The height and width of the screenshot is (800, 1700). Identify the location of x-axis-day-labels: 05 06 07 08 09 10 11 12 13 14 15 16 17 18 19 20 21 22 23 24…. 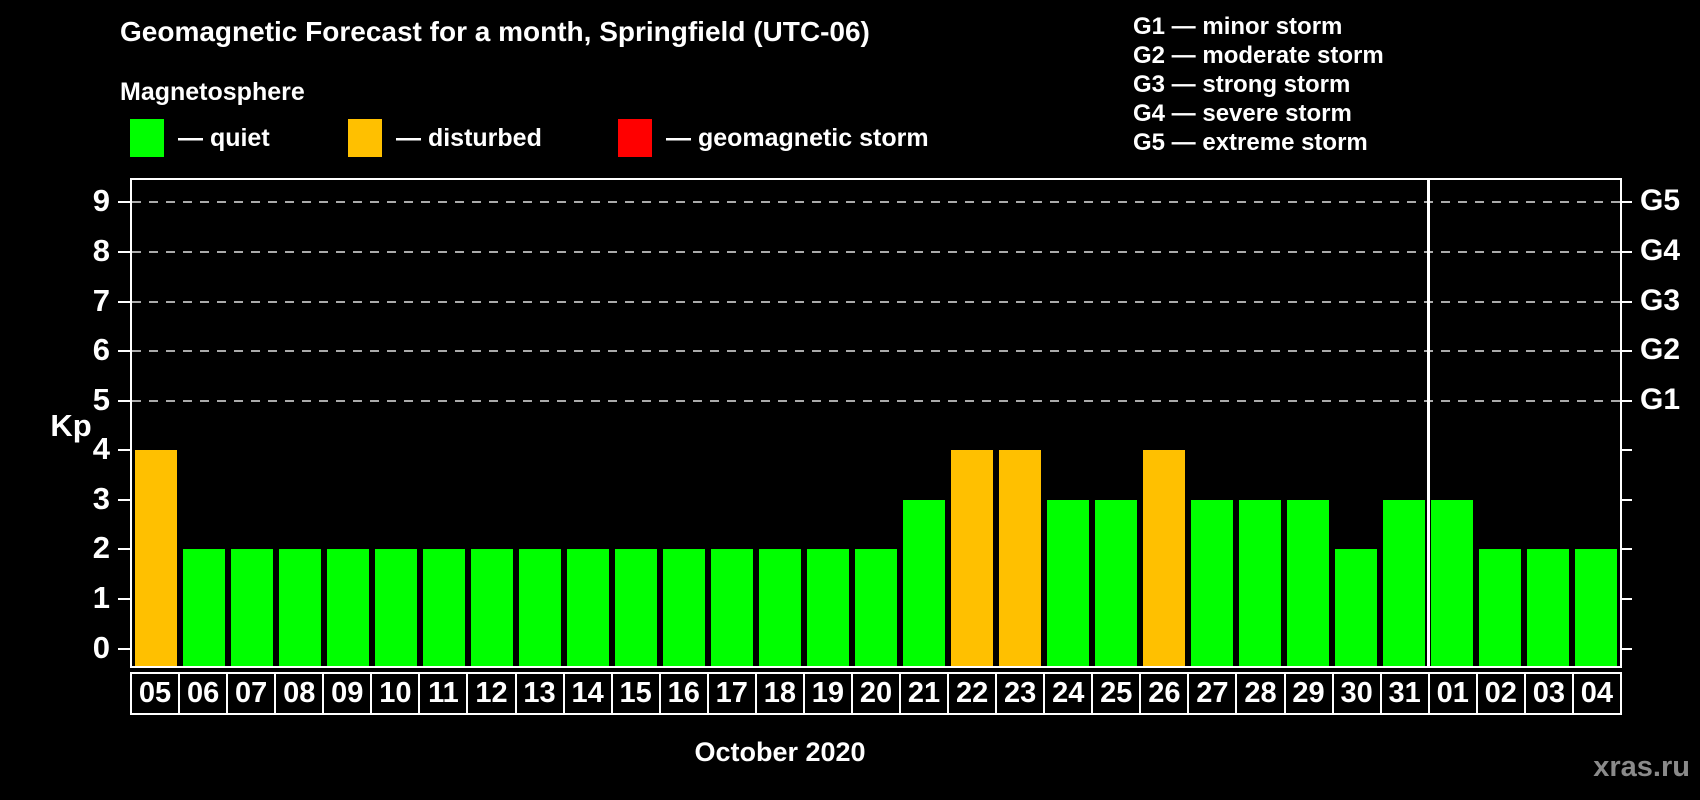
(876, 693).